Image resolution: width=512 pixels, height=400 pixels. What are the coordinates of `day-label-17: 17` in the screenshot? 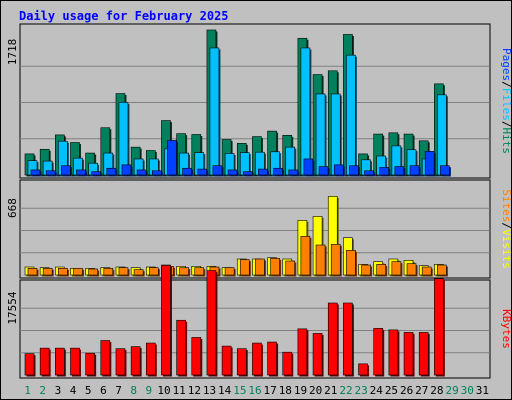 It's located at (270, 390).